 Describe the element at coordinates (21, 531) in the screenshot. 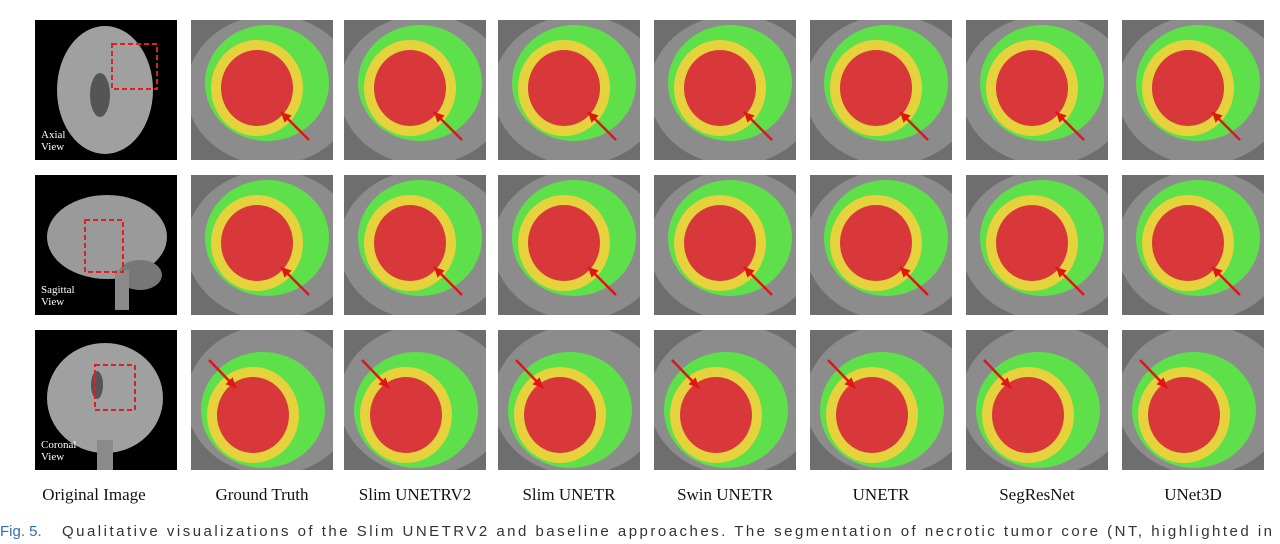

I see `caption-fig: Fig. 5.` at that location.